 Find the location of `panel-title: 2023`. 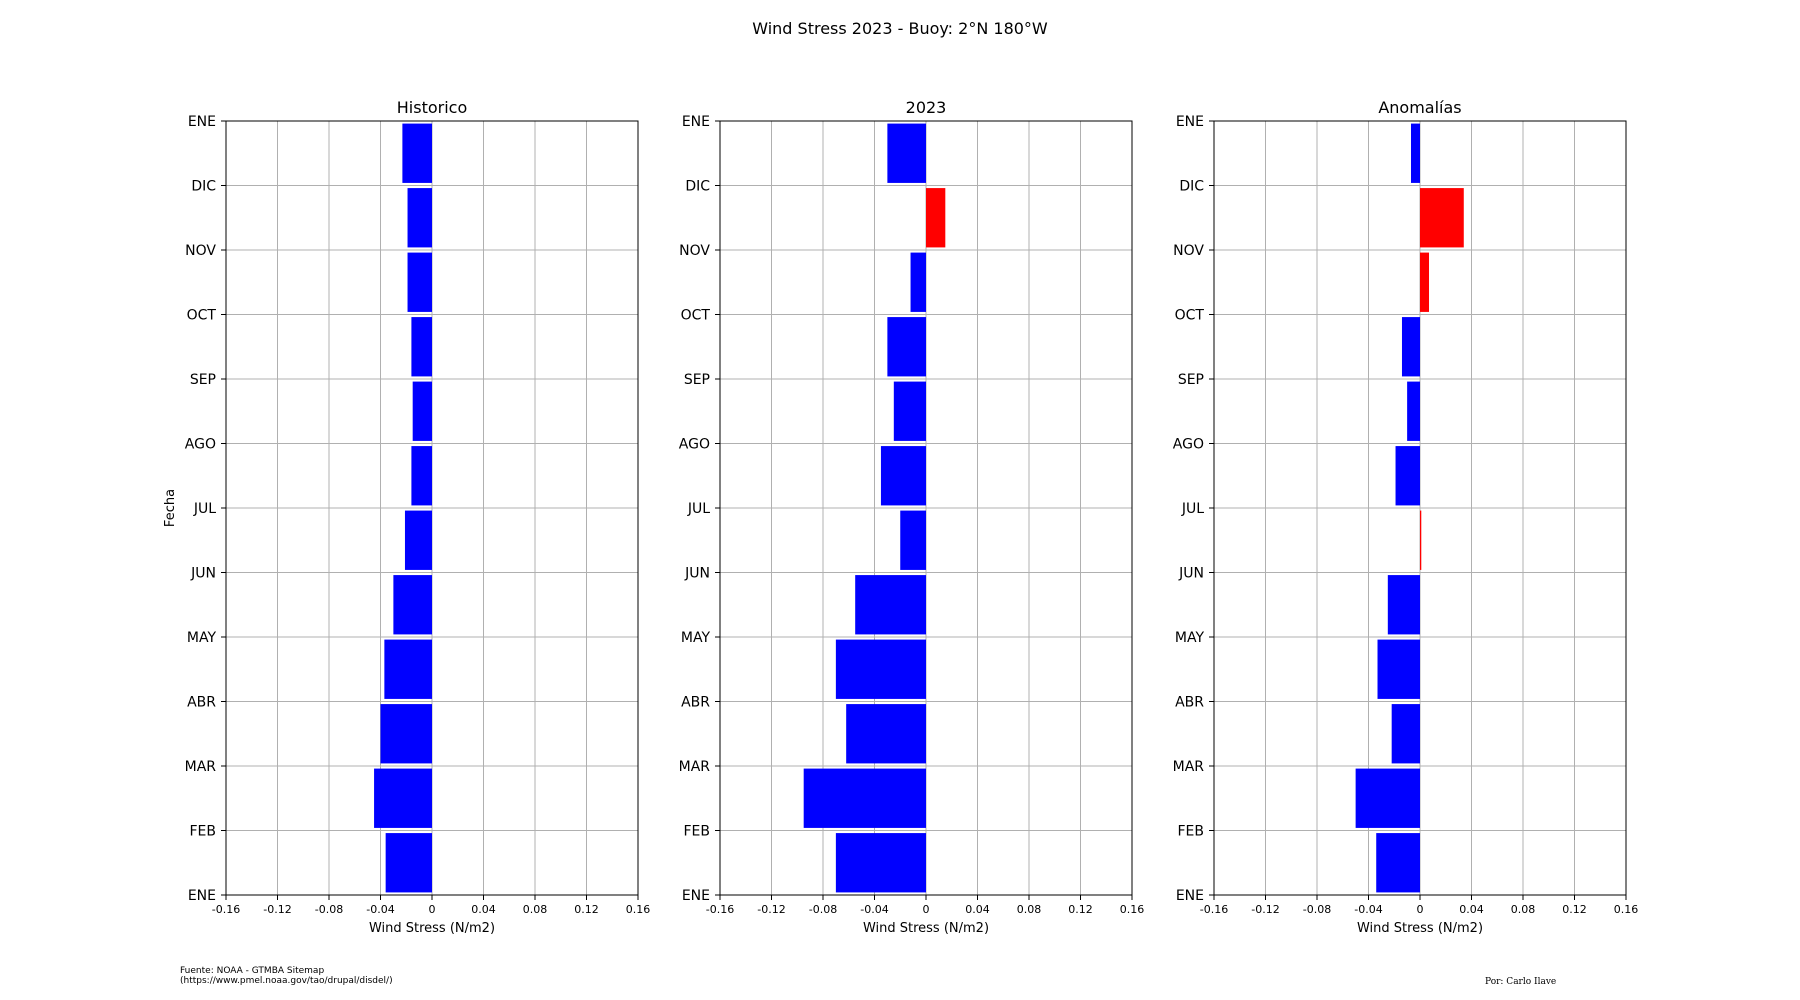

panel-title: 2023 is located at coordinates (926, 107).